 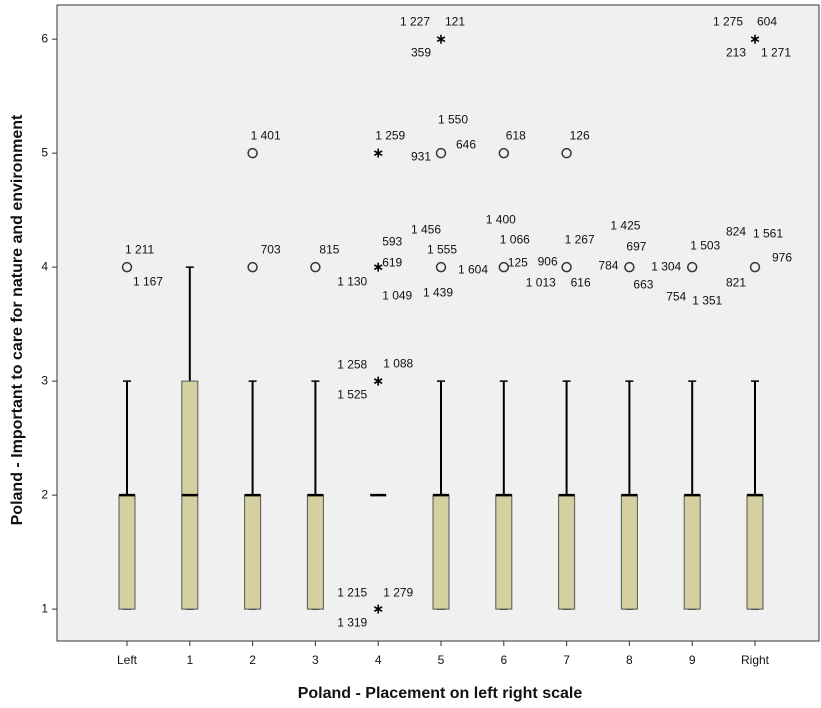 I want to click on outlier-label: 1 013, so click(x=541, y=282).